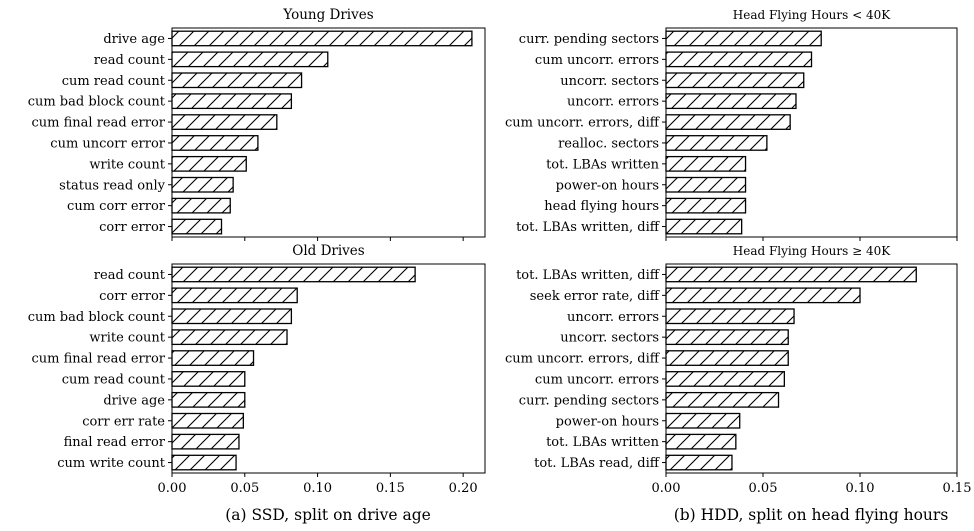  What do you see at coordinates (328, 251) in the screenshot?
I see `chart-title: Old Drives` at bounding box center [328, 251].